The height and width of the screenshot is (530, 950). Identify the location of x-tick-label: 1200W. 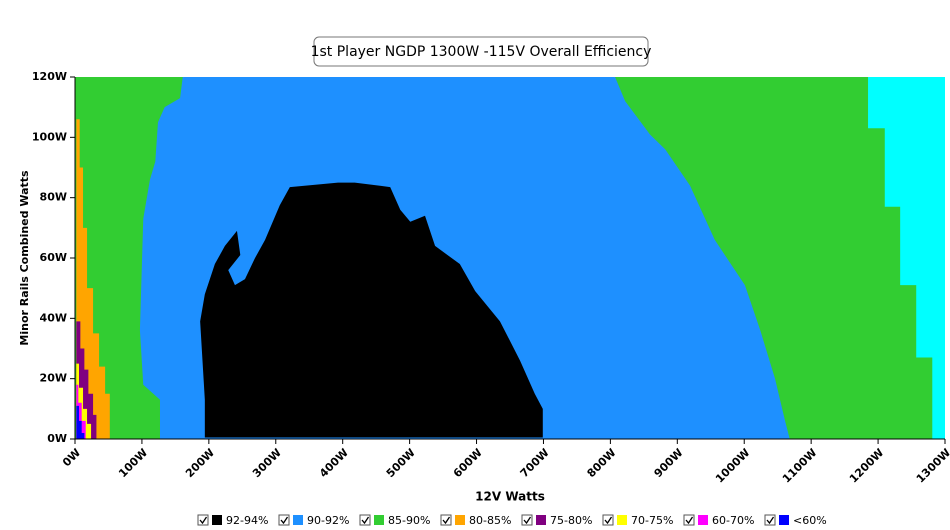
(866, 465).